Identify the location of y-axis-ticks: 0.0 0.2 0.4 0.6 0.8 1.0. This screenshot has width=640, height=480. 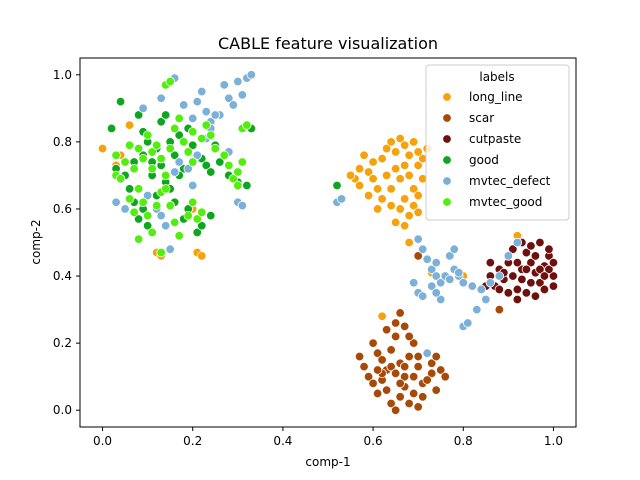
(66, 242).